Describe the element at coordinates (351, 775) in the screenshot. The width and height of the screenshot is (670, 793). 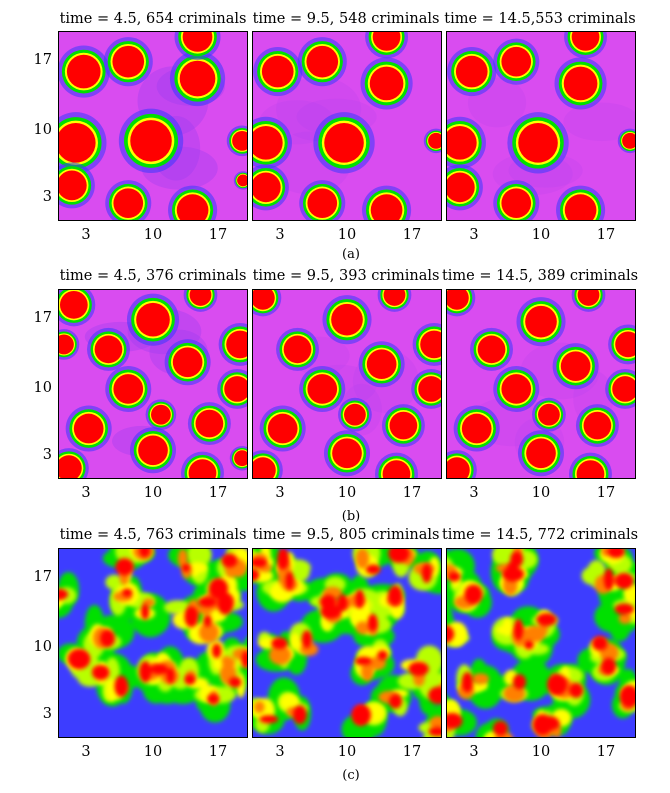
I see `row-label-c: (c)` at that location.